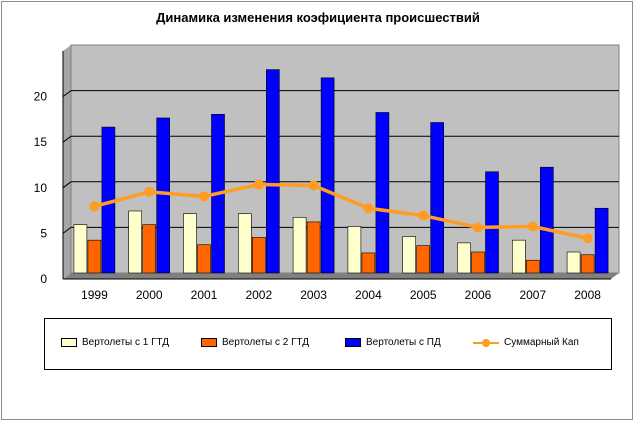 This screenshot has width=636, height=423. What do you see at coordinates (94, 295) in the screenshot?
I see `x-tick-label: 1999` at bounding box center [94, 295].